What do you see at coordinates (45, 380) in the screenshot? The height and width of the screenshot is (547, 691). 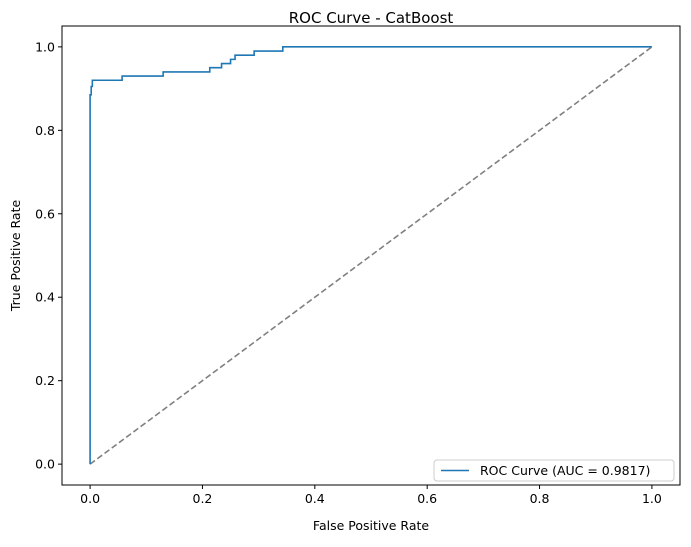 I see `y-tick-label: 0.2` at bounding box center [45, 380].